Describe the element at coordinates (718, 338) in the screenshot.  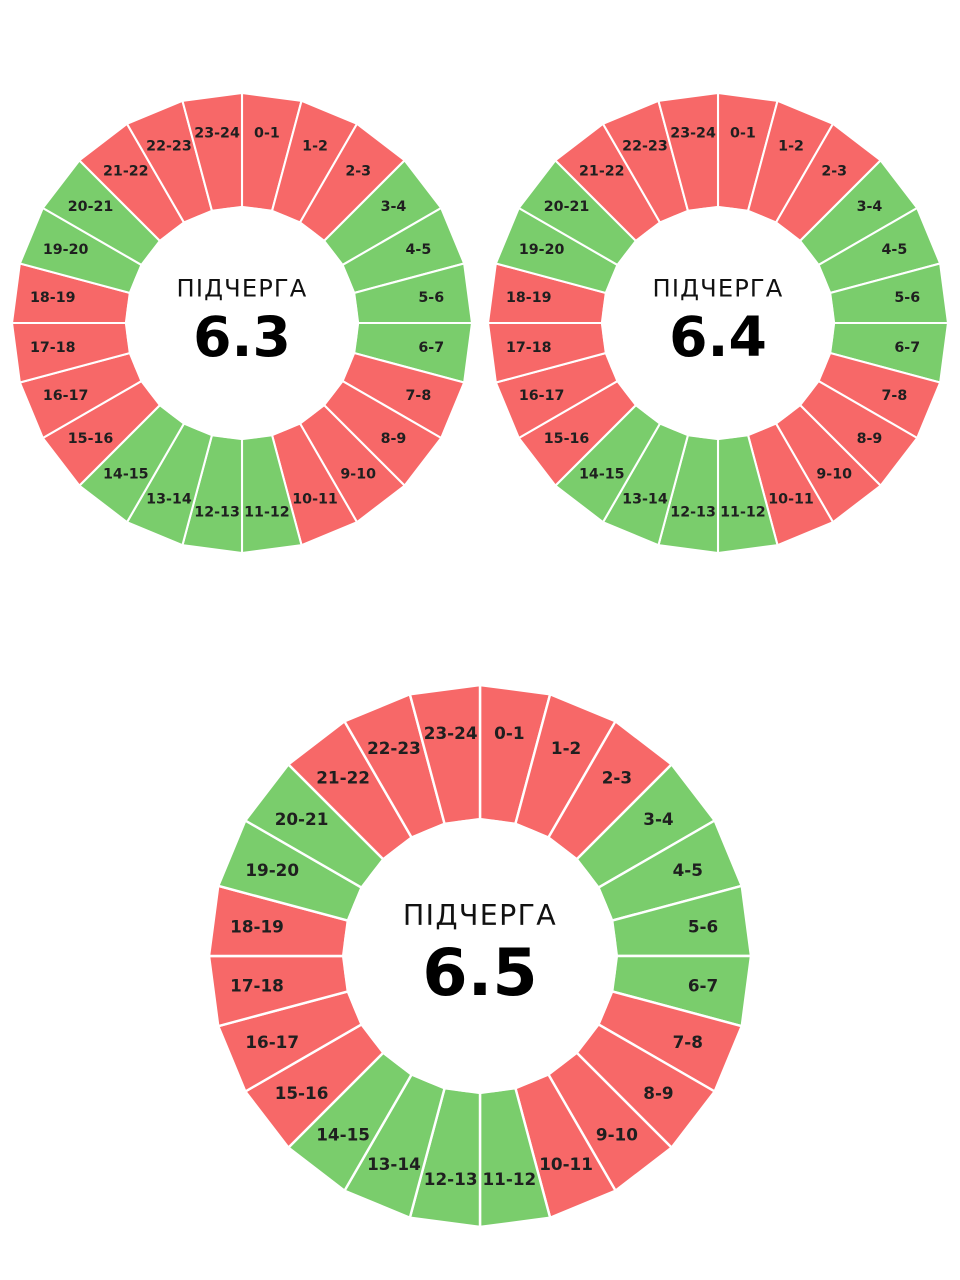
I see `subqueue-number: 6.4` at that location.